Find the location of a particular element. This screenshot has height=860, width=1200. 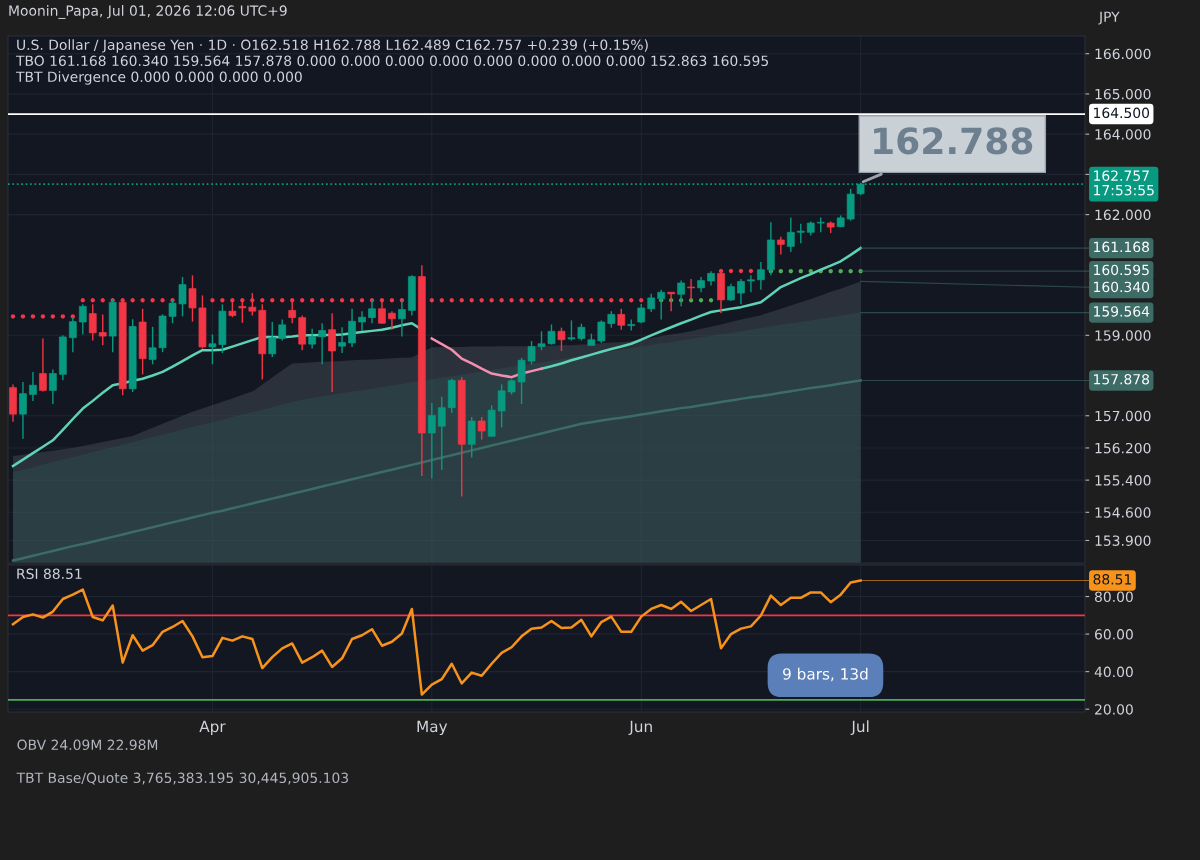

y-tick-label: 164.000 is located at coordinates (1123, 134).